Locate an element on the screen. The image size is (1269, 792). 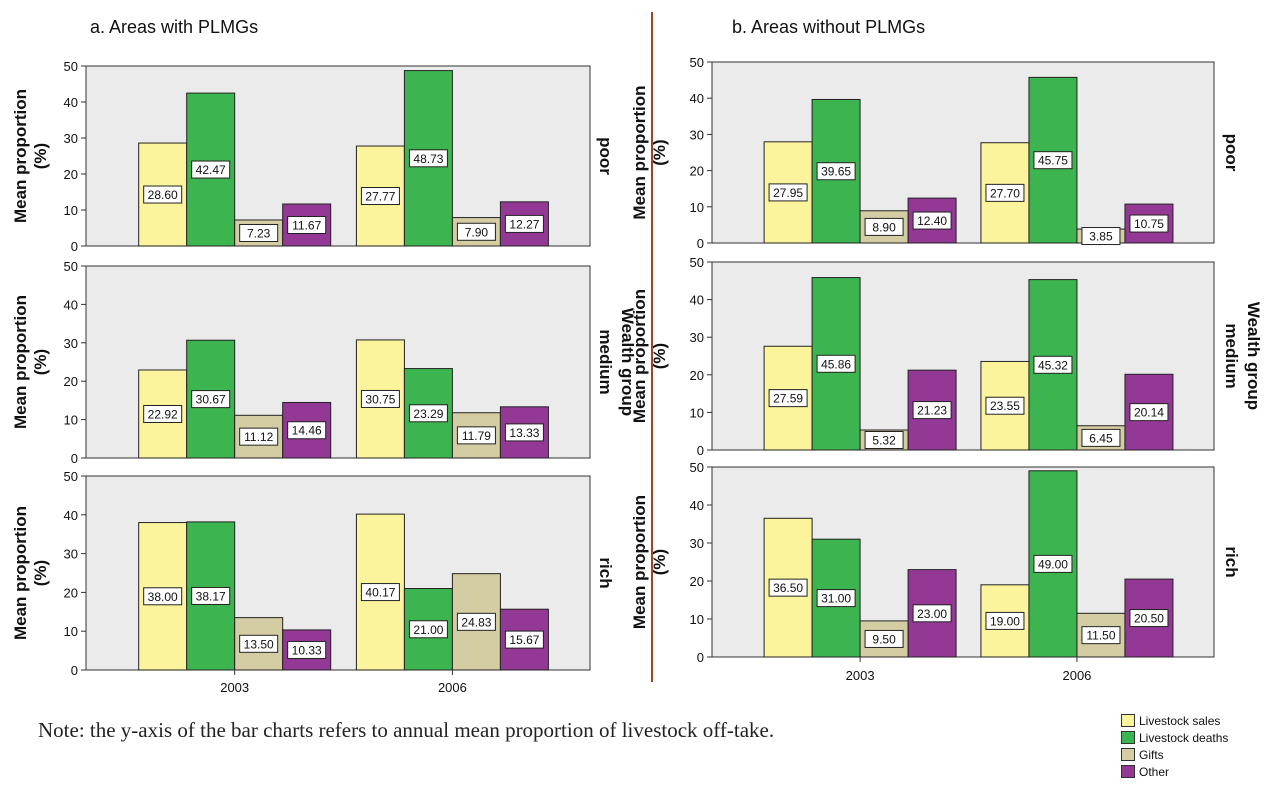
data-label: 24.83 is located at coordinates (476, 622).